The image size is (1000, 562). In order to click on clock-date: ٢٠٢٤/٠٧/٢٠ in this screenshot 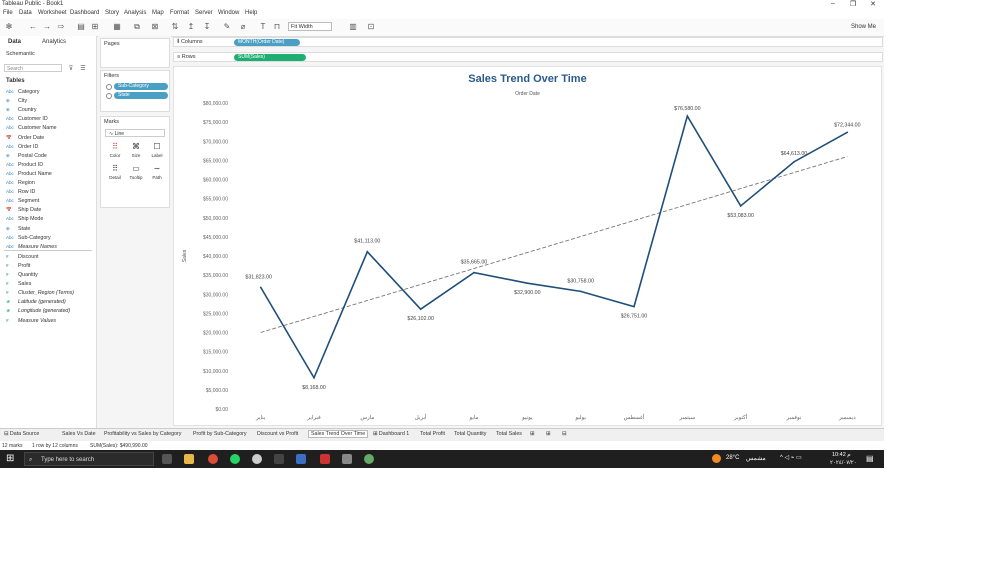, I will do `click(843, 463)`.